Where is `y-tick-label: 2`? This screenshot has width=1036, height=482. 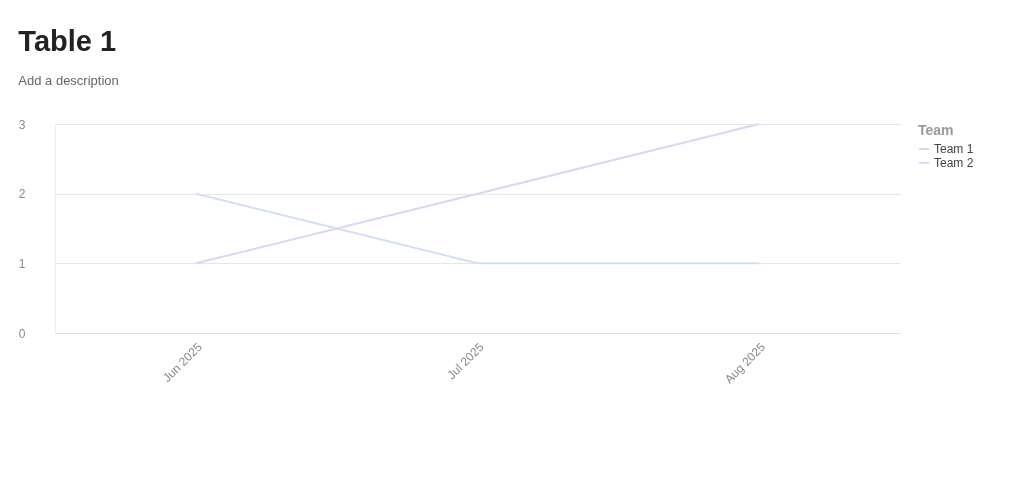
y-tick-label: 2 is located at coordinates (22, 194).